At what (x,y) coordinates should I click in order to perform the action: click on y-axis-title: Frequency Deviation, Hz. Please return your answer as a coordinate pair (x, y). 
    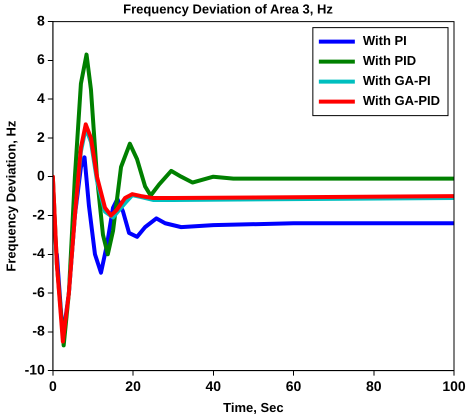
    Looking at the image, I should click on (10, 196).